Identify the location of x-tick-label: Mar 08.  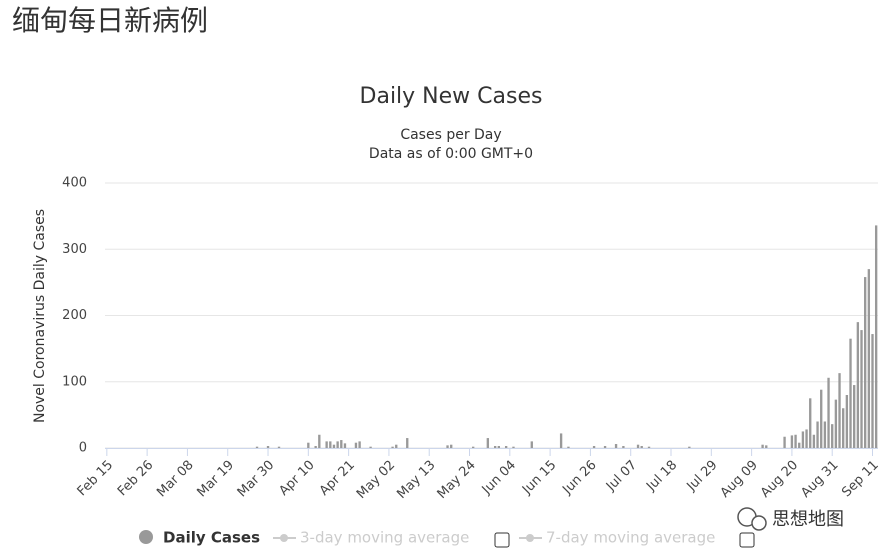
(175, 479).